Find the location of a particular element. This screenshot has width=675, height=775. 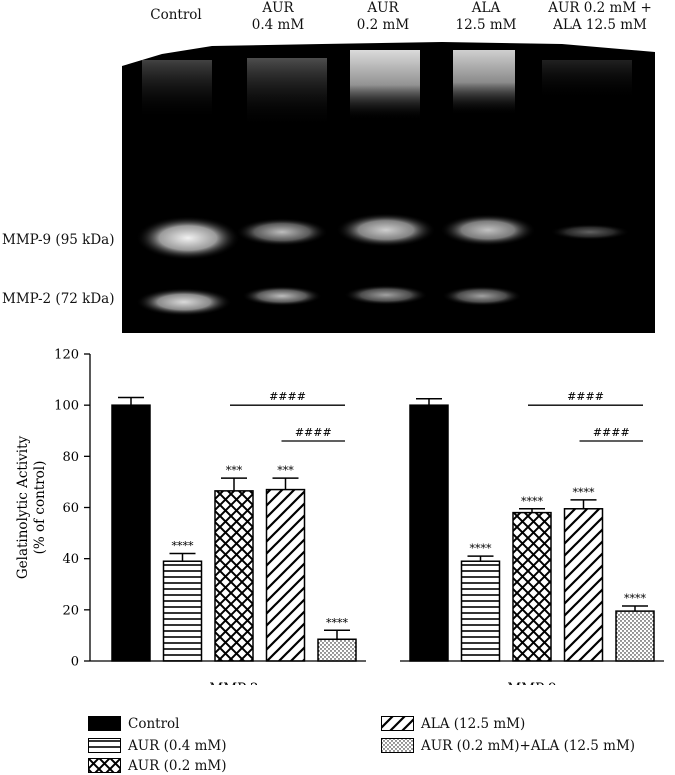

lane-label-control: Control is located at coordinates (176, 15).